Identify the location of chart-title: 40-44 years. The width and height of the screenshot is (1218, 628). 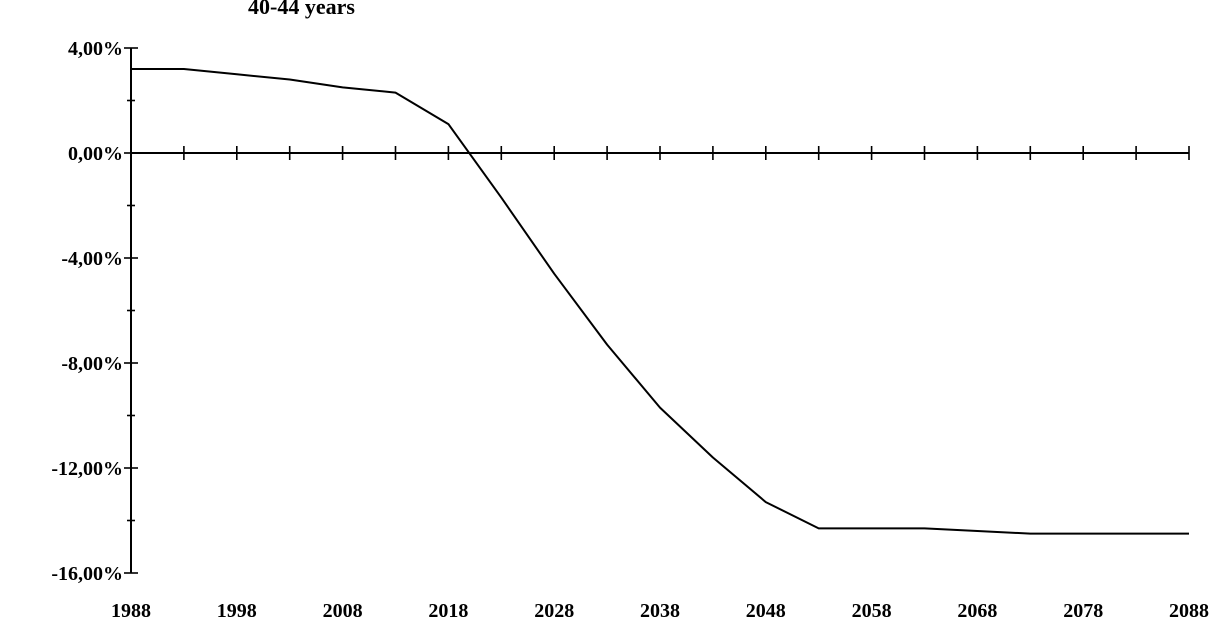
(301, 9).